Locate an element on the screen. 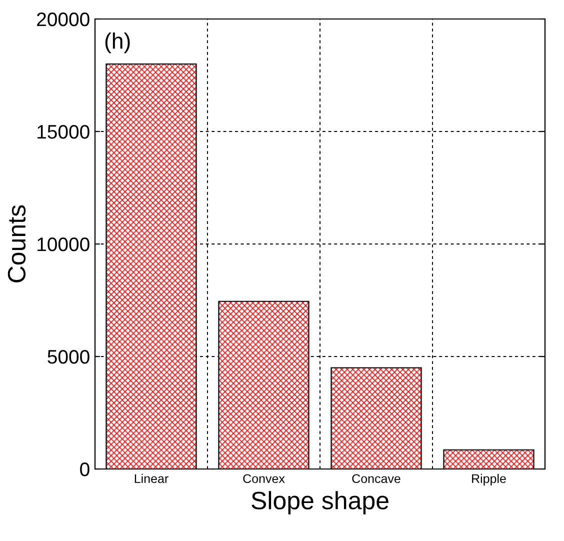  y-tick-label: 5000 is located at coordinates (69, 357).